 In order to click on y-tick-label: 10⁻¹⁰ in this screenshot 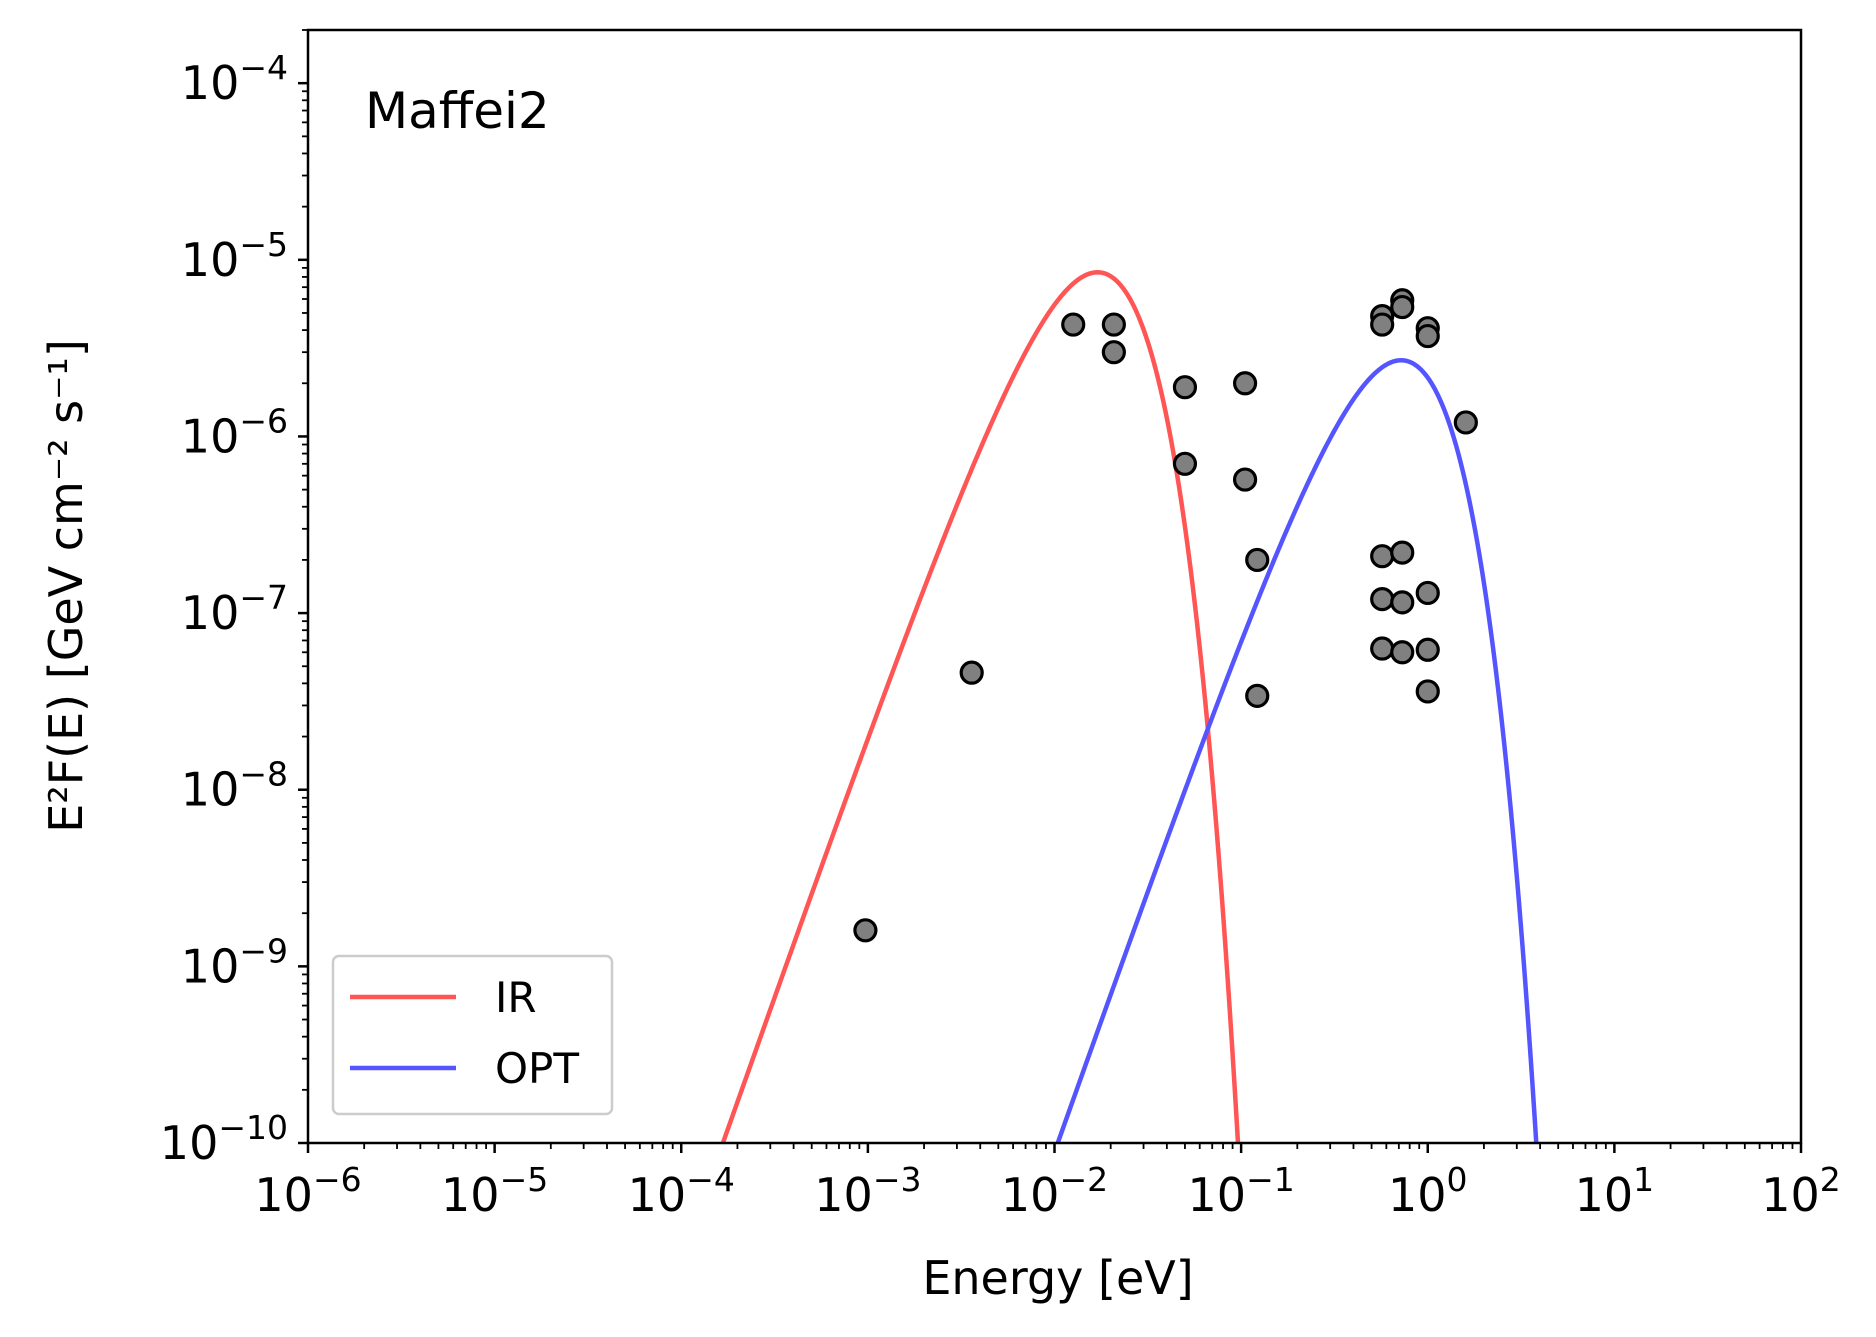, I will do `click(224, 1139)`.